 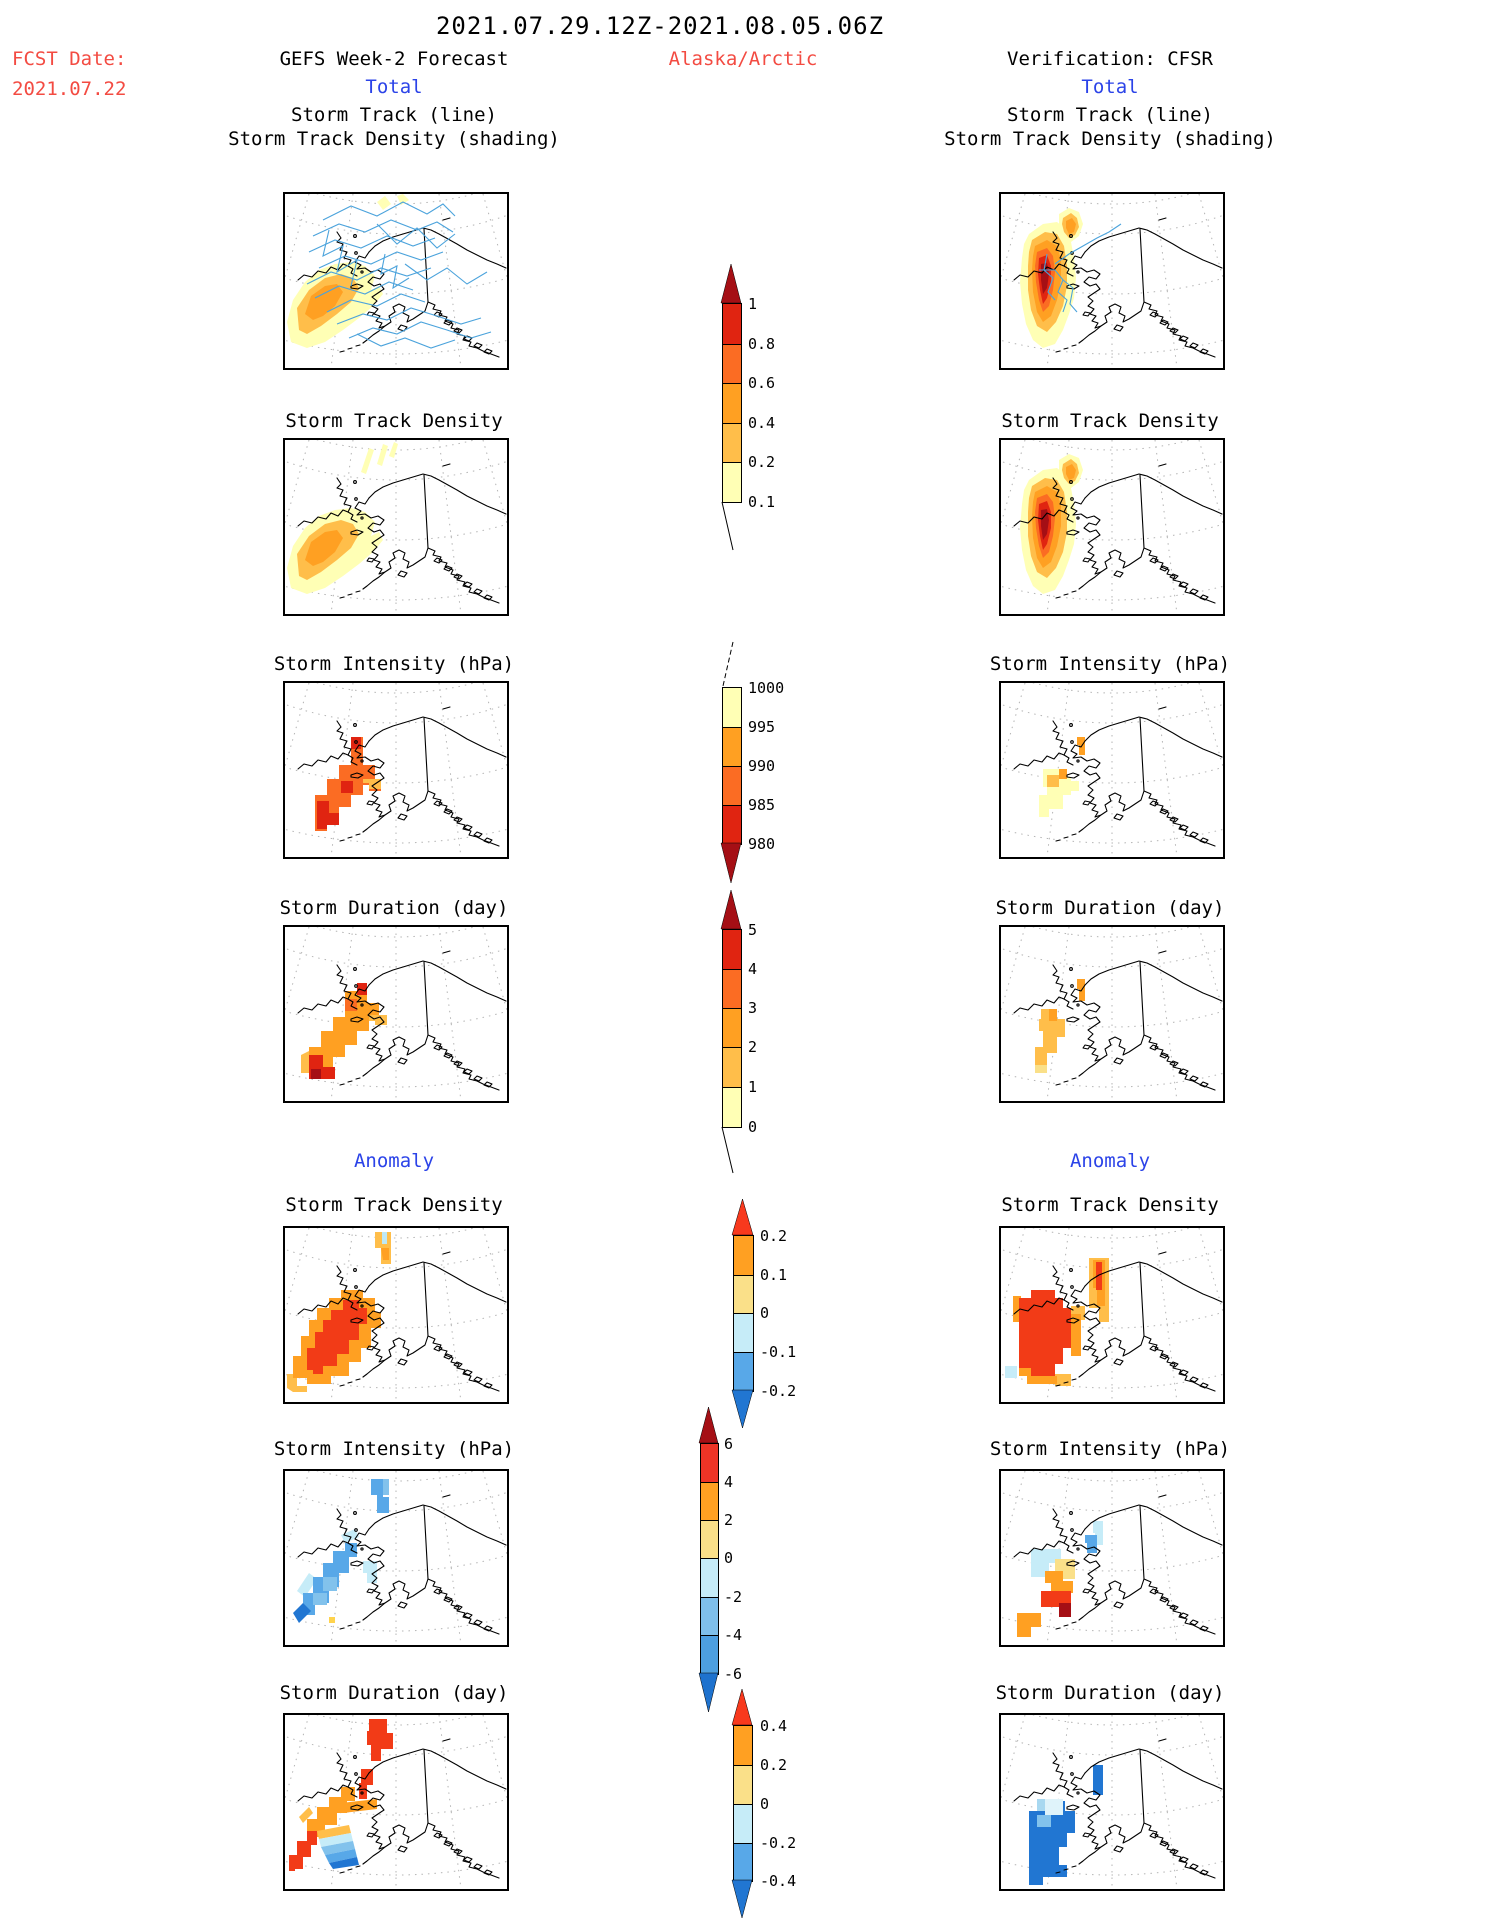 I want to click on map-forecast-storm-duration, so click(x=396, y=1014).